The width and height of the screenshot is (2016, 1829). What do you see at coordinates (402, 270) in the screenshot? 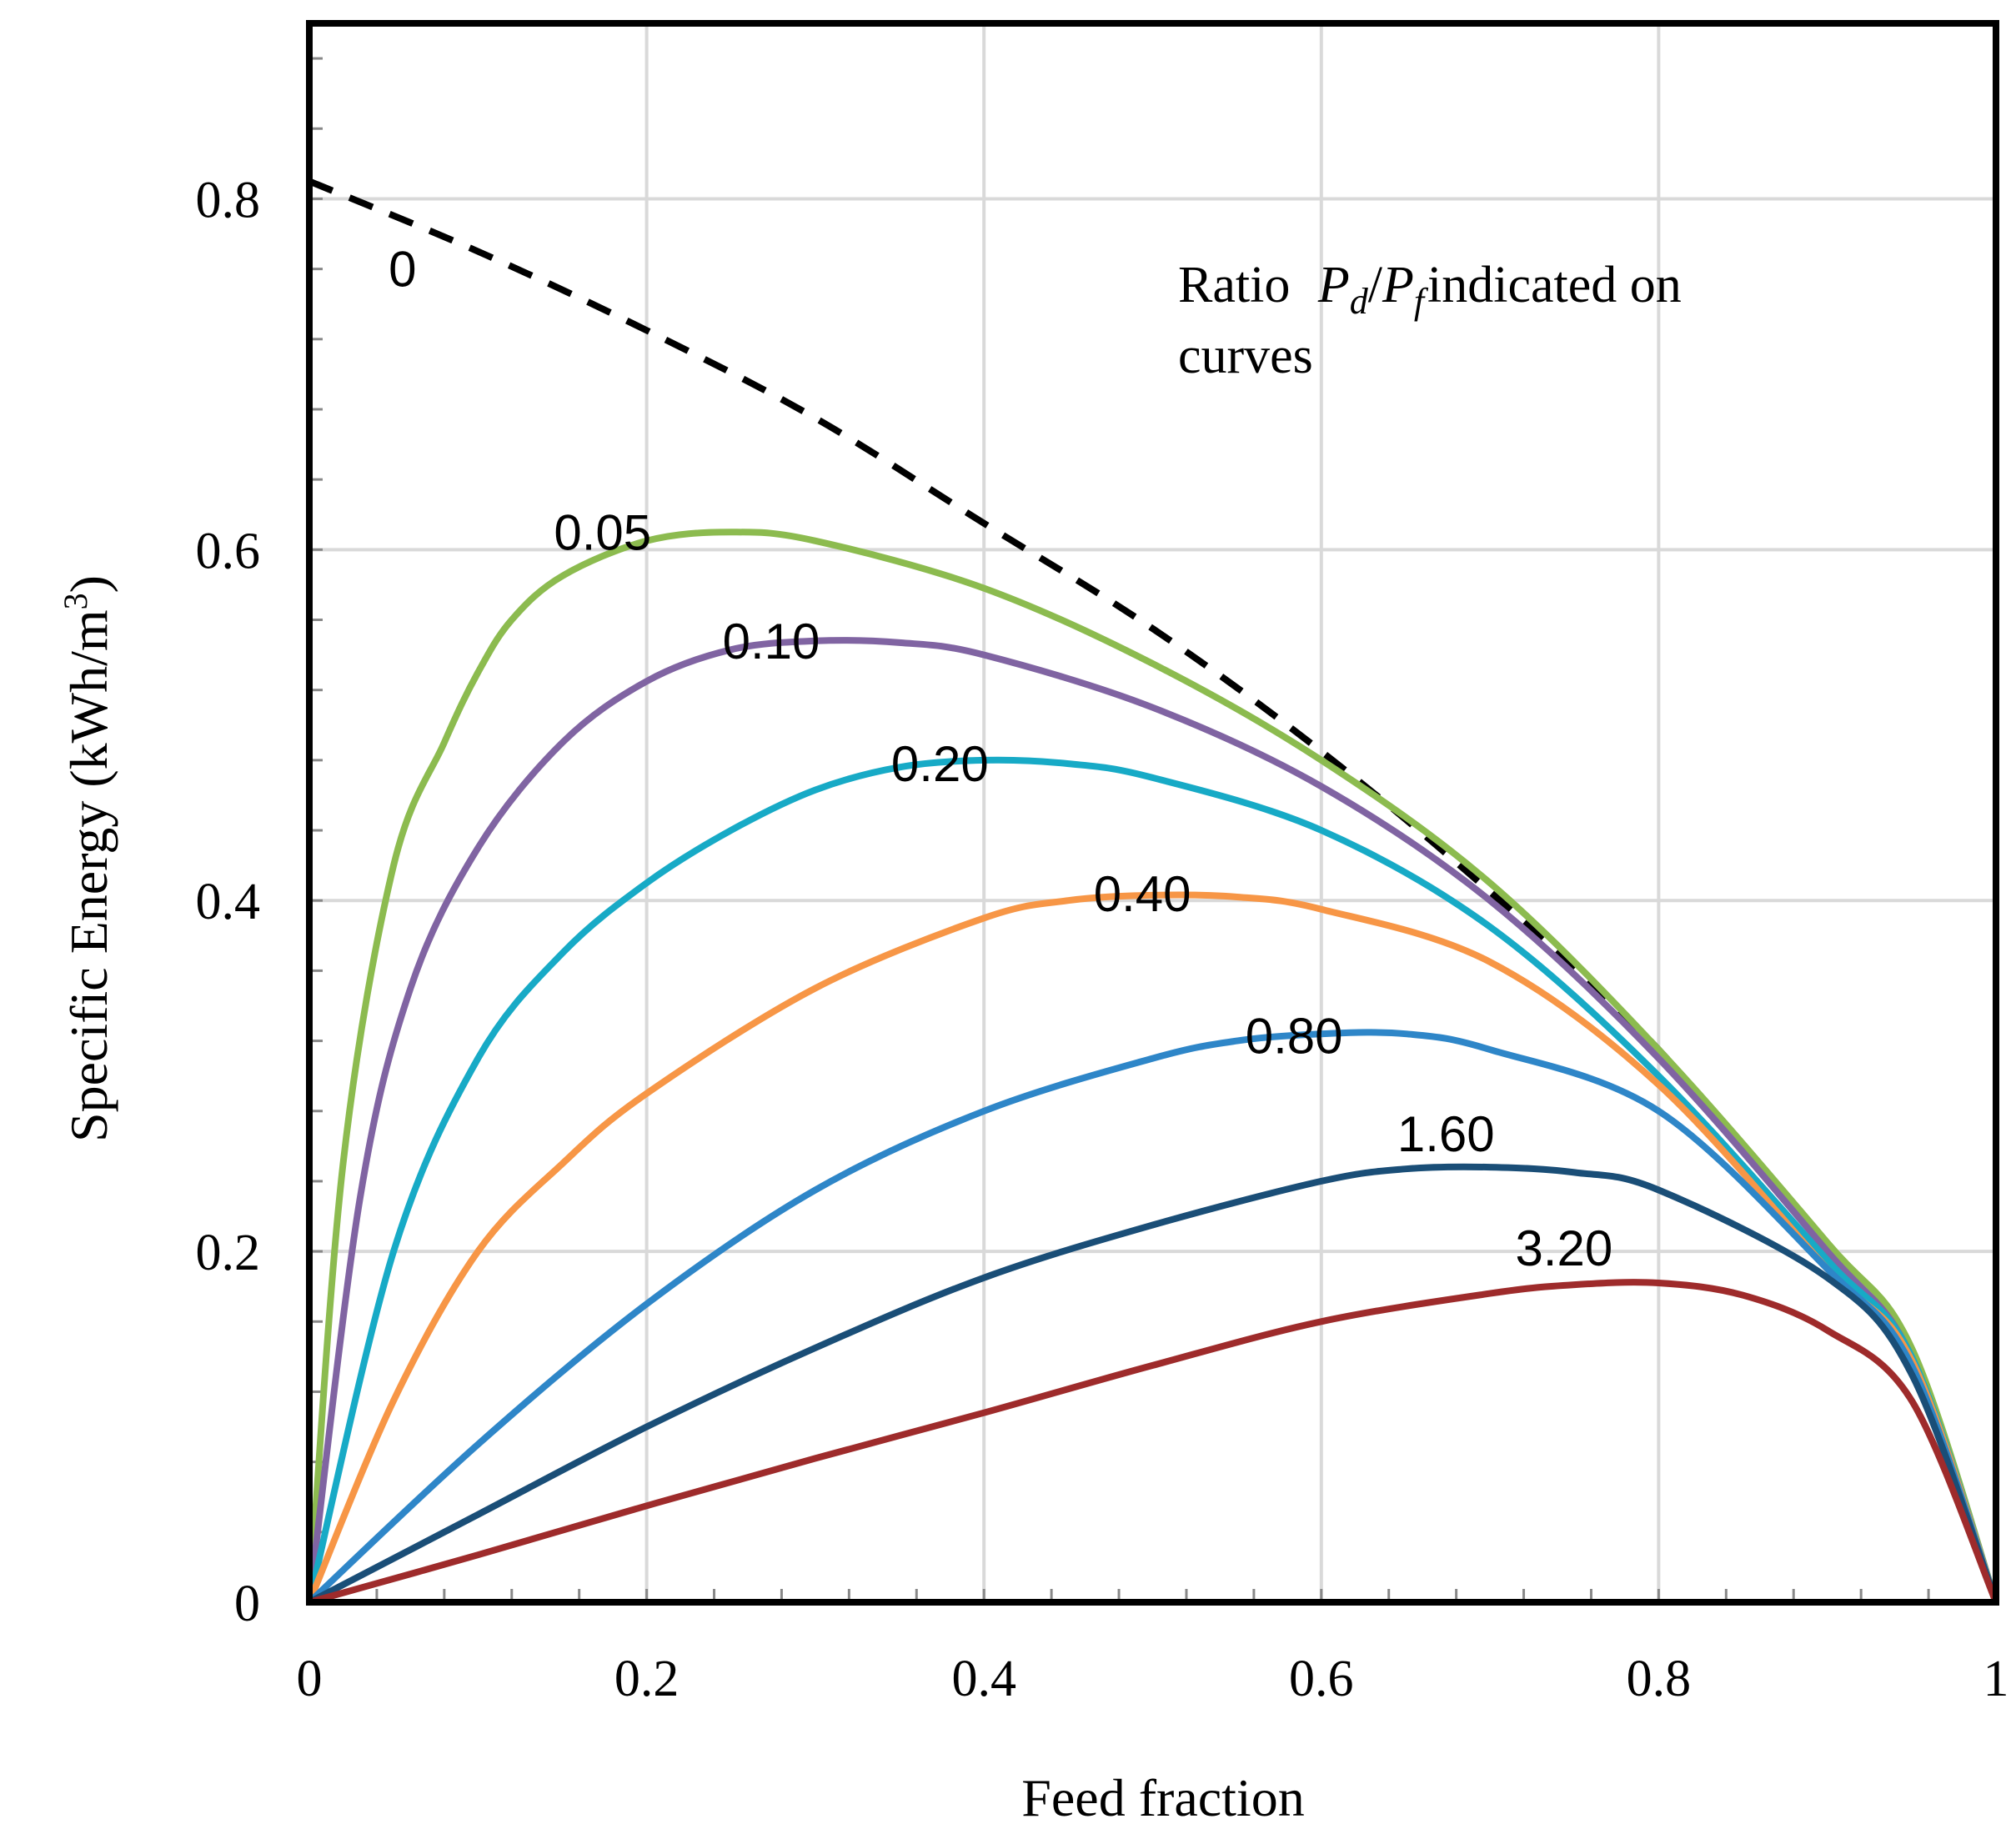
I see `curve-label-0: 0` at bounding box center [402, 270].